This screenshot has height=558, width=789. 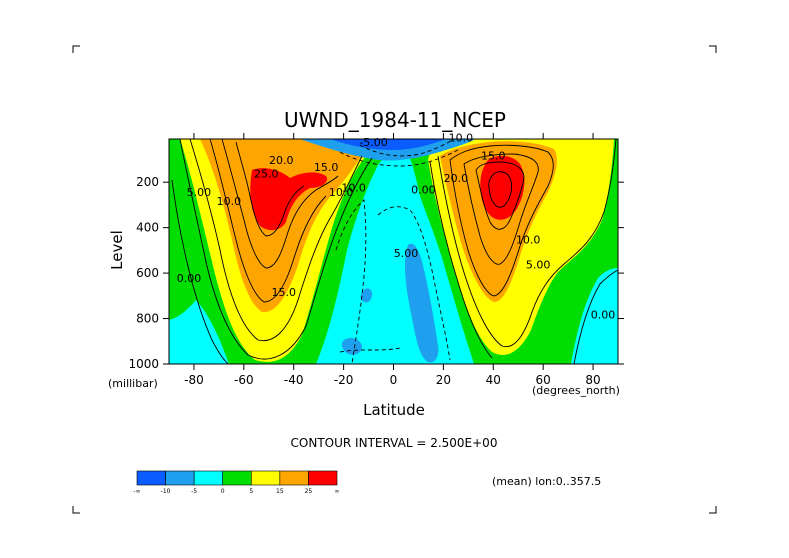 I want to click on y-units-label: (millibar), so click(x=133, y=383).